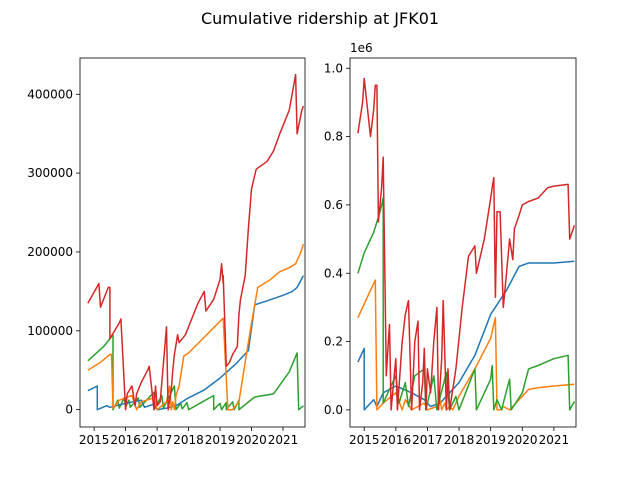 The width and height of the screenshot is (640, 480). Describe the element at coordinates (50, 173) in the screenshot. I see `y-tick-label: 300000` at that location.